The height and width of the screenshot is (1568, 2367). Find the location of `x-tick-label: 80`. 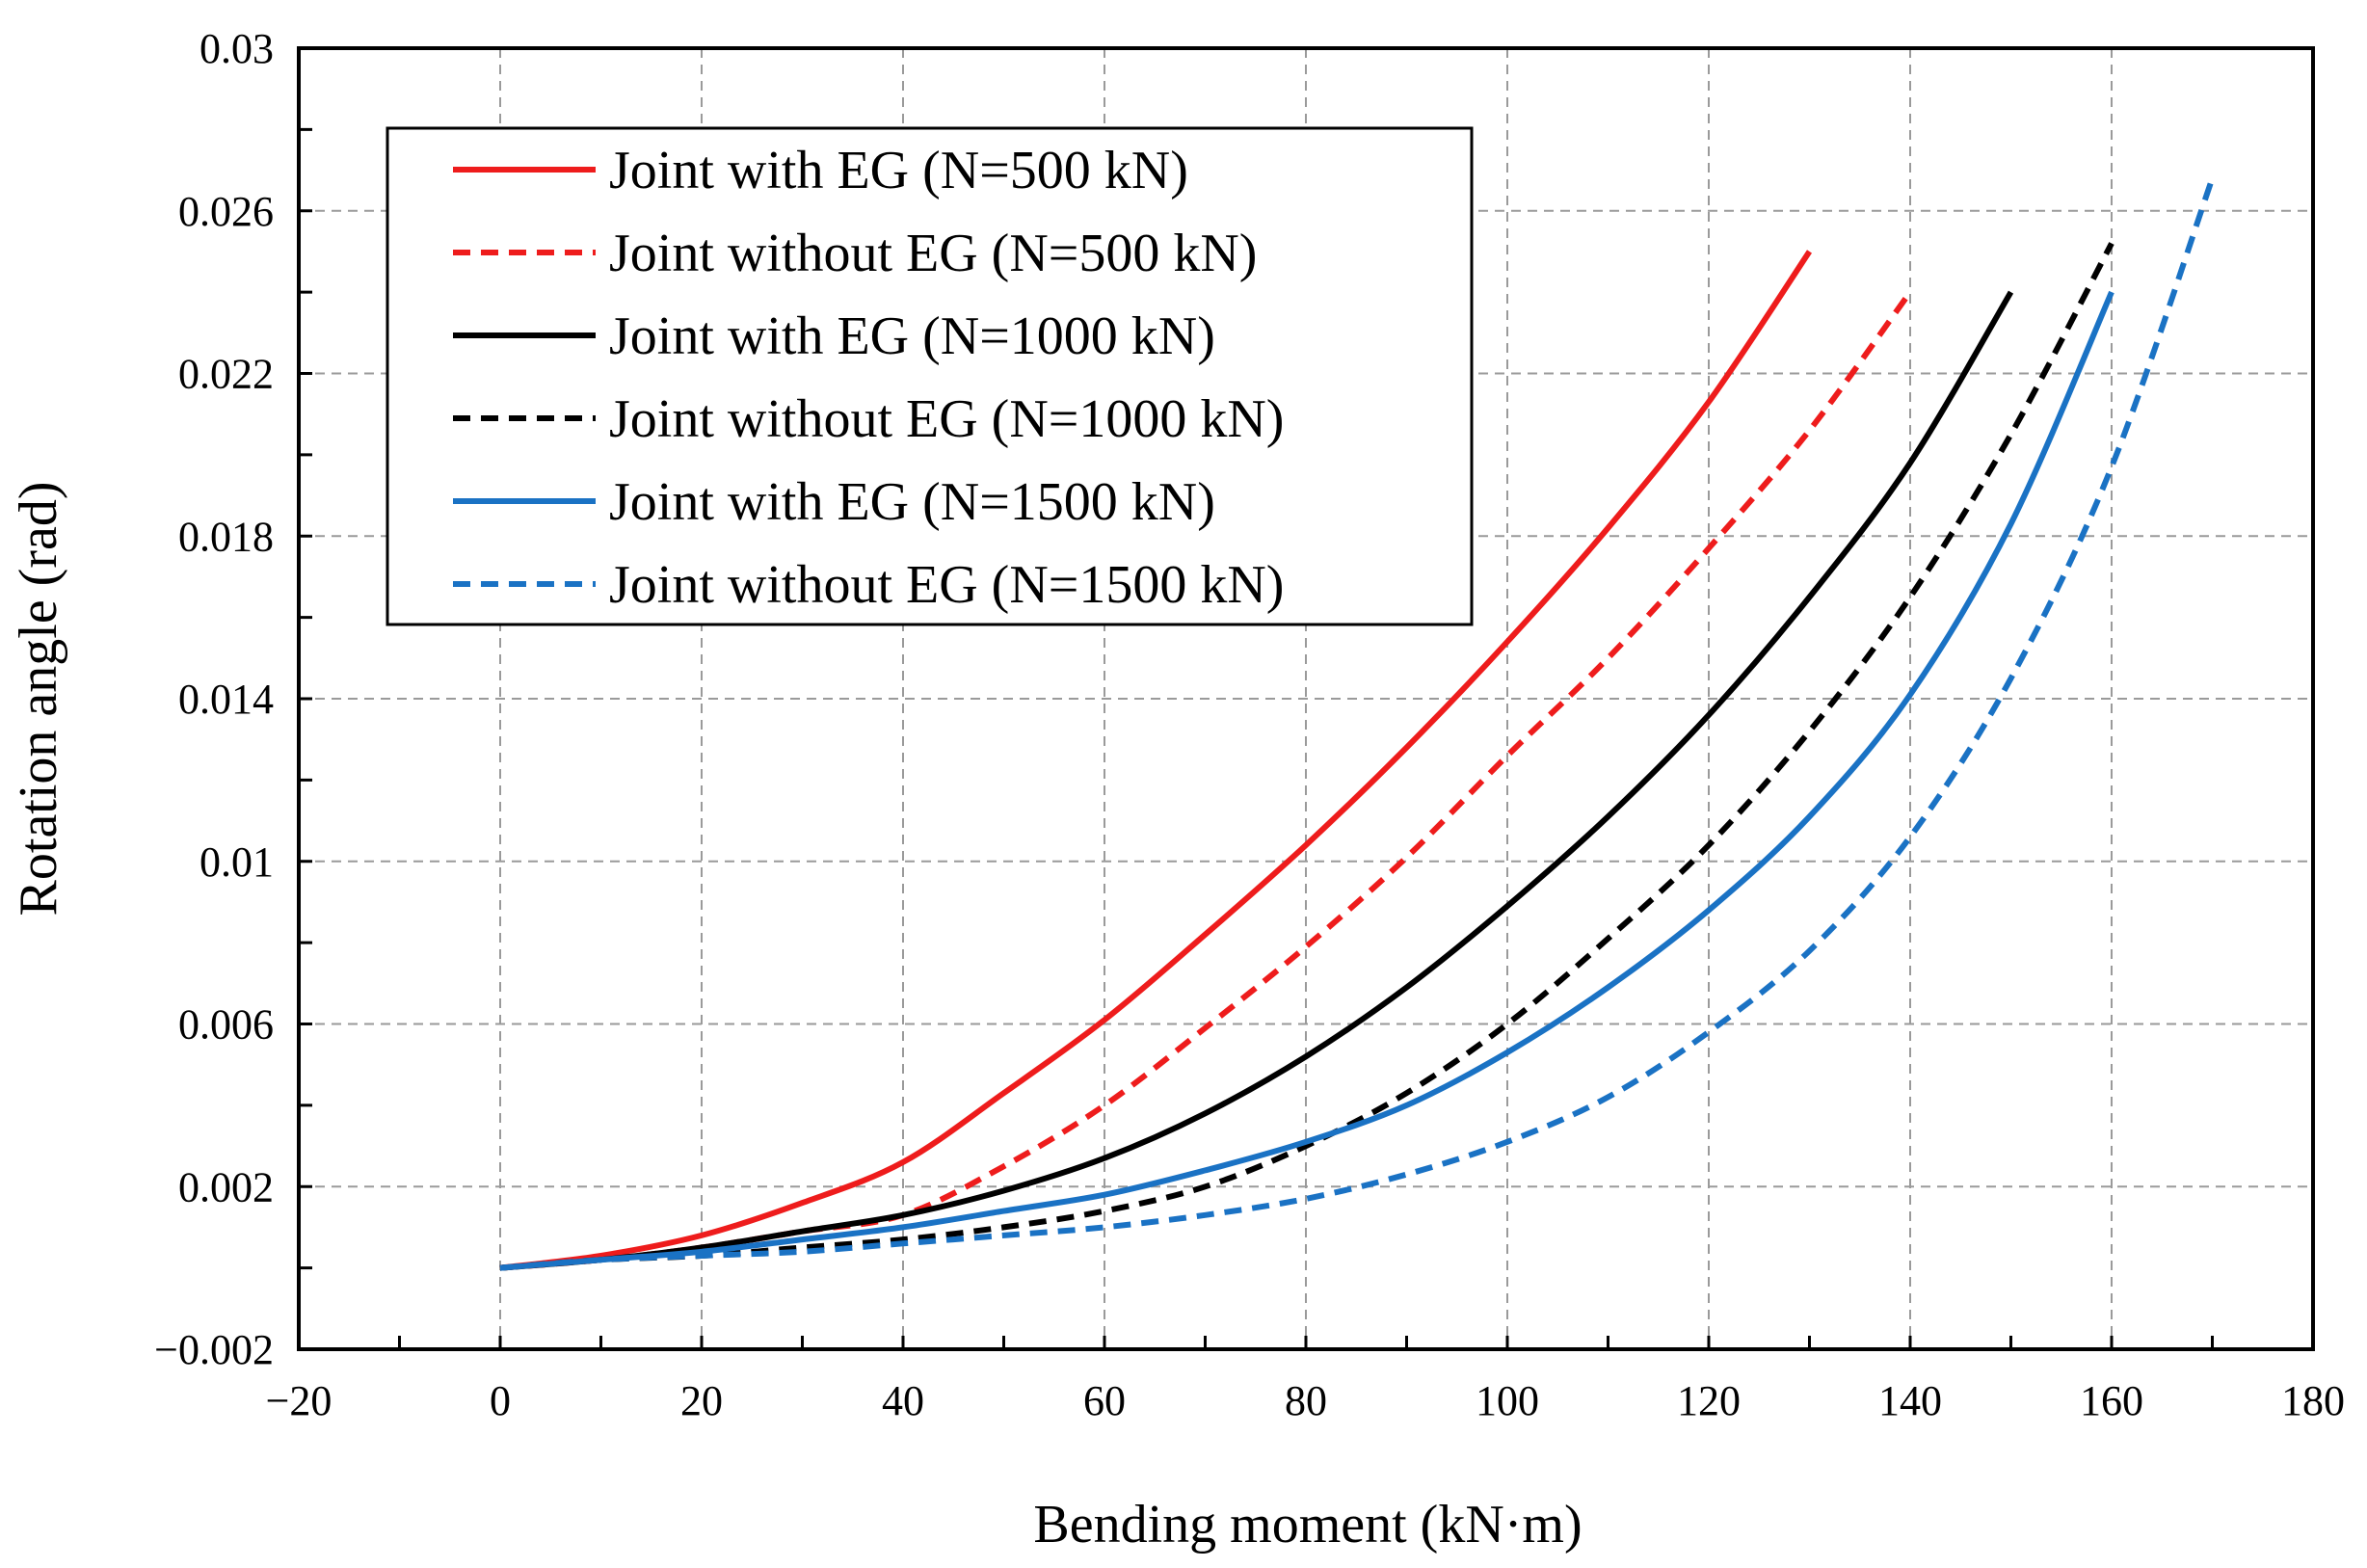

x-tick-label: 80 is located at coordinates (1306, 1400).